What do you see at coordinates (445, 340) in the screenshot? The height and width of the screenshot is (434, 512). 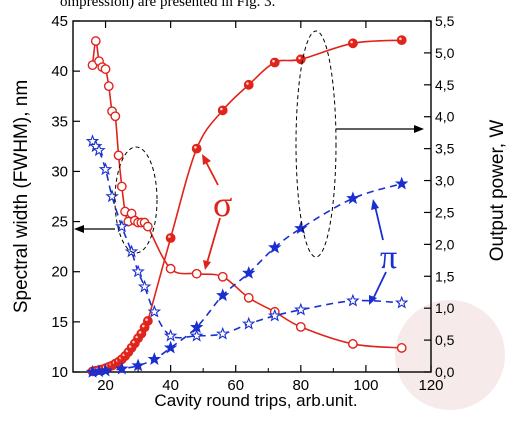 I see `y-right-tick-label-1: 0,5` at bounding box center [445, 340].